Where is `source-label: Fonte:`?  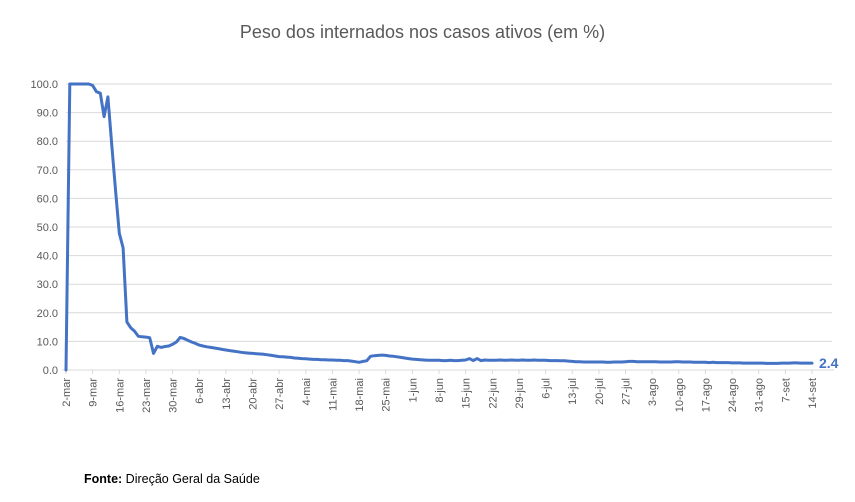 source-label: Fonte: is located at coordinates (103, 479).